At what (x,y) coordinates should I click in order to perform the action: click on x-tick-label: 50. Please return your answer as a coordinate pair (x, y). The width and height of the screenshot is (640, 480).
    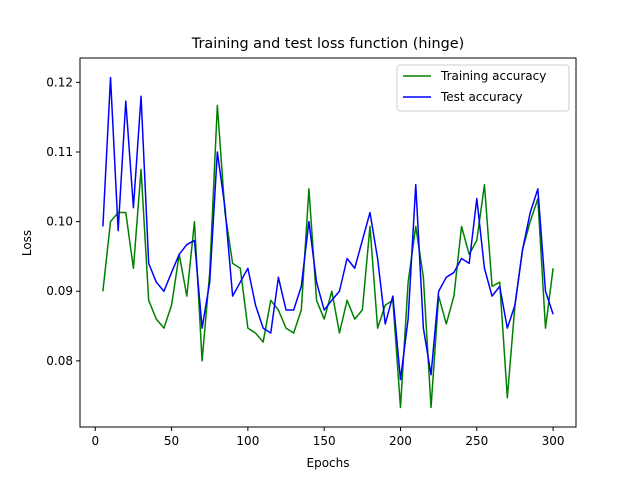
    Looking at the image, I should click on (171, 441).